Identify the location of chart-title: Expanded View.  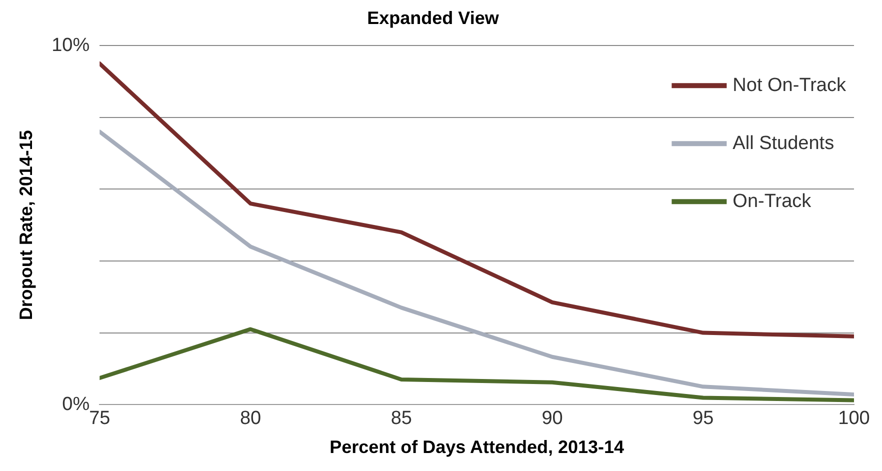
(433, 18).